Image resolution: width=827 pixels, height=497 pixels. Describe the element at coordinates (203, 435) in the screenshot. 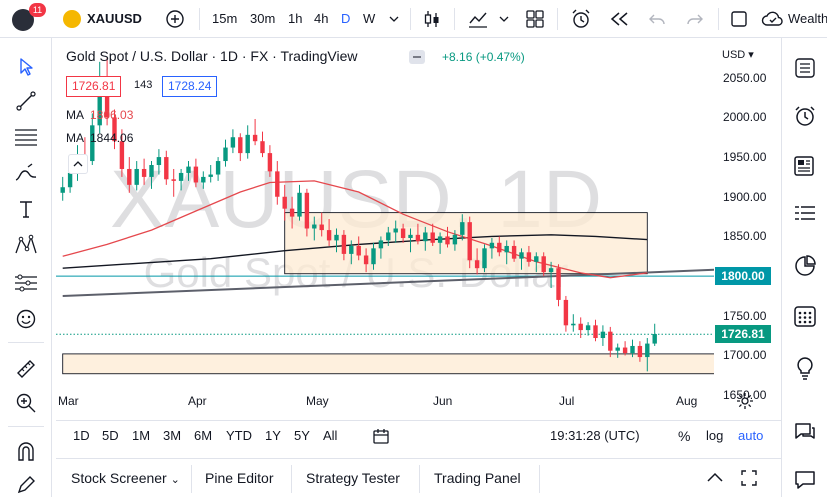

I see `range-6m: 6M` at that location.